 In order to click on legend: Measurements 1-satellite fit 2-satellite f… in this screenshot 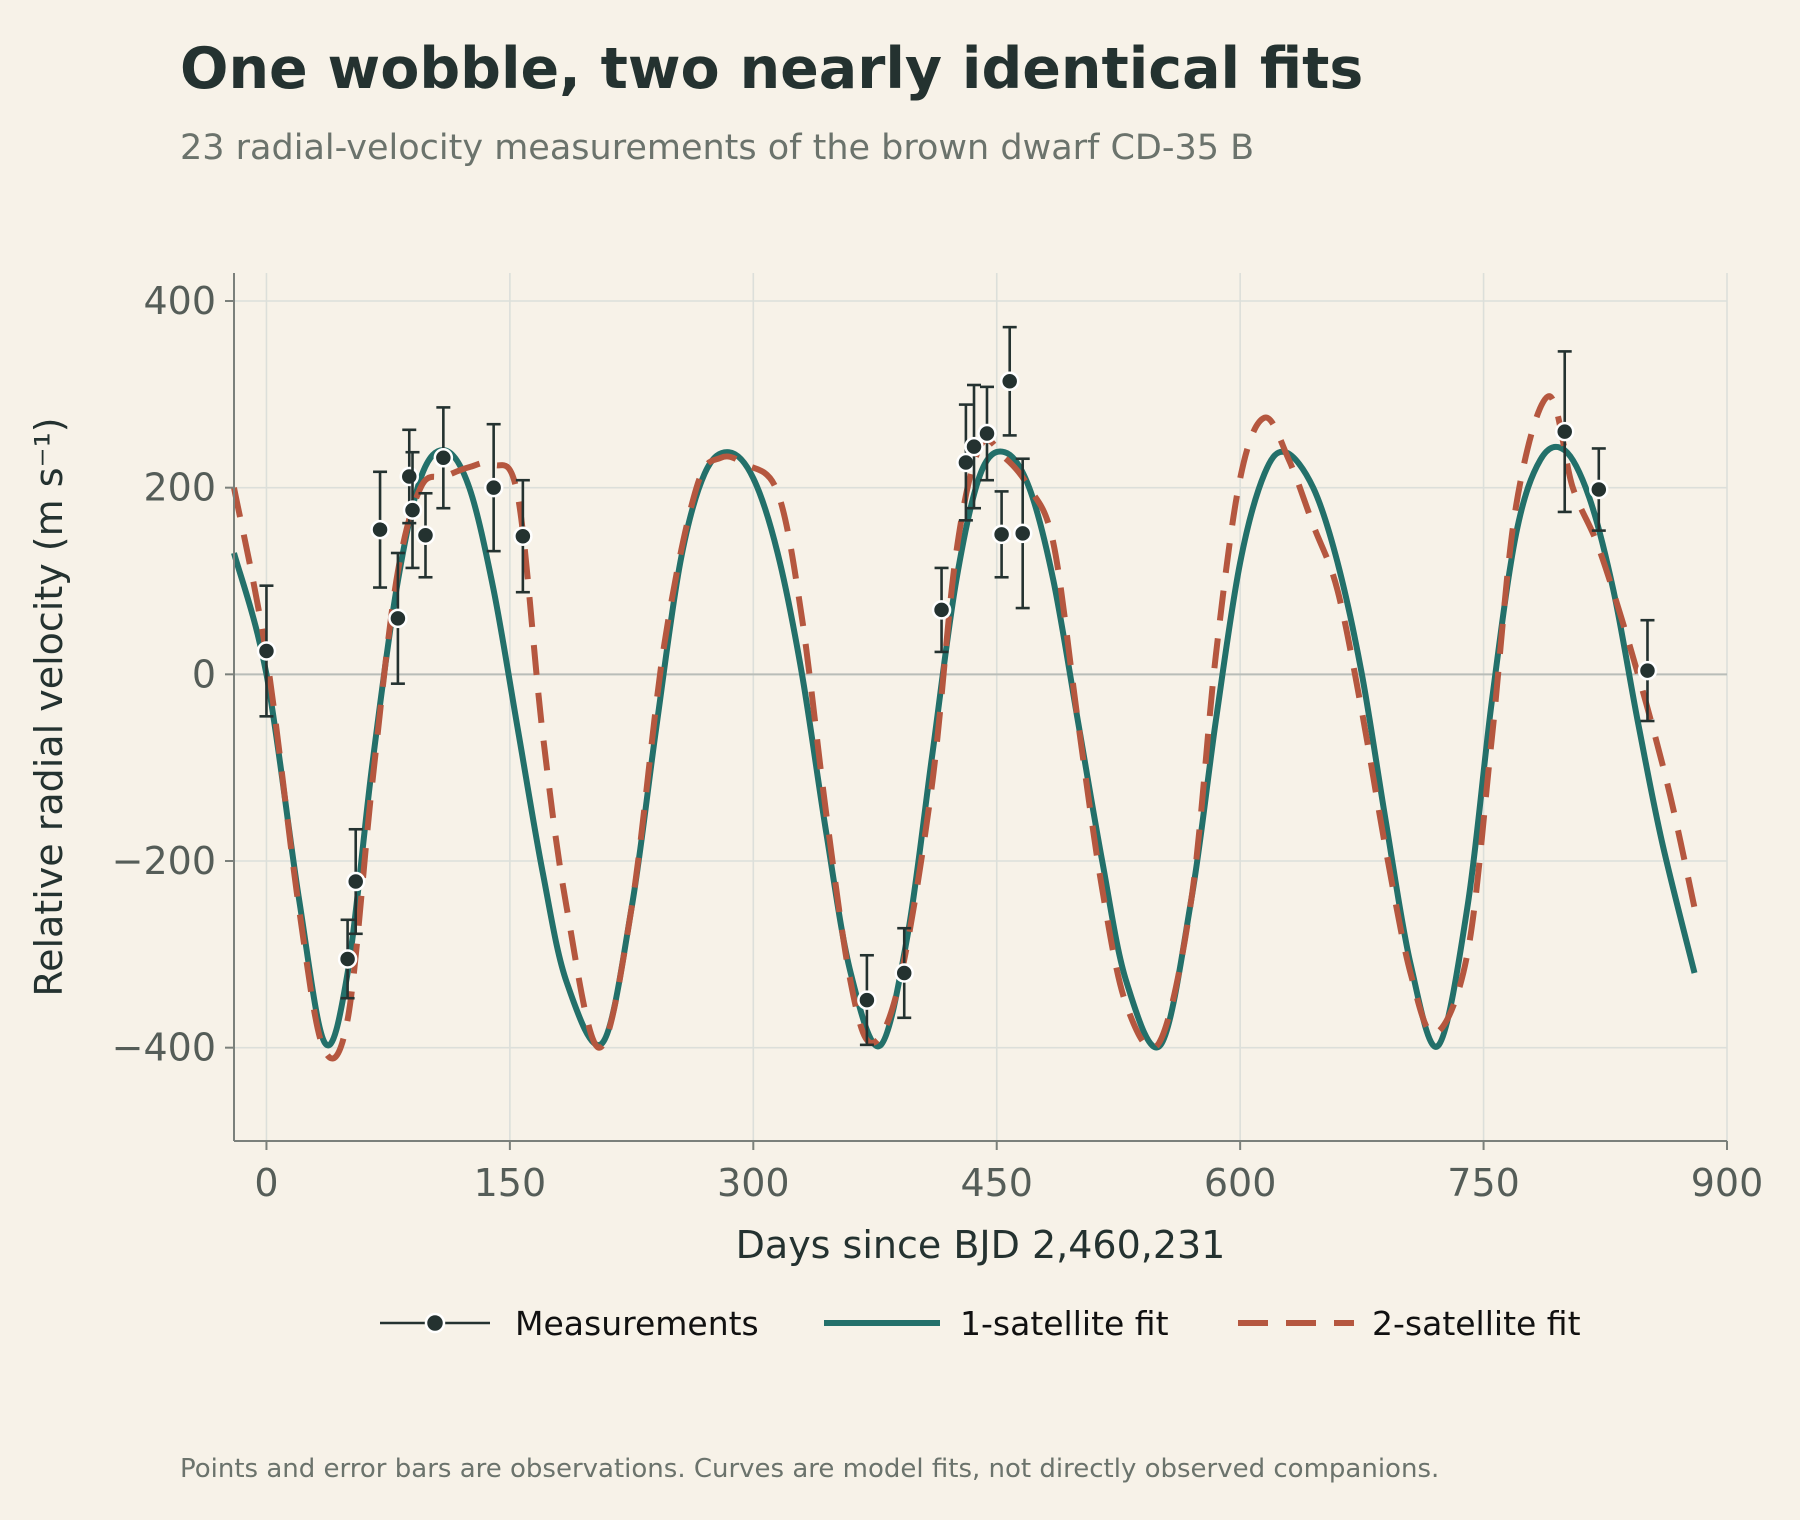, I will do `click(980, 1323)`.